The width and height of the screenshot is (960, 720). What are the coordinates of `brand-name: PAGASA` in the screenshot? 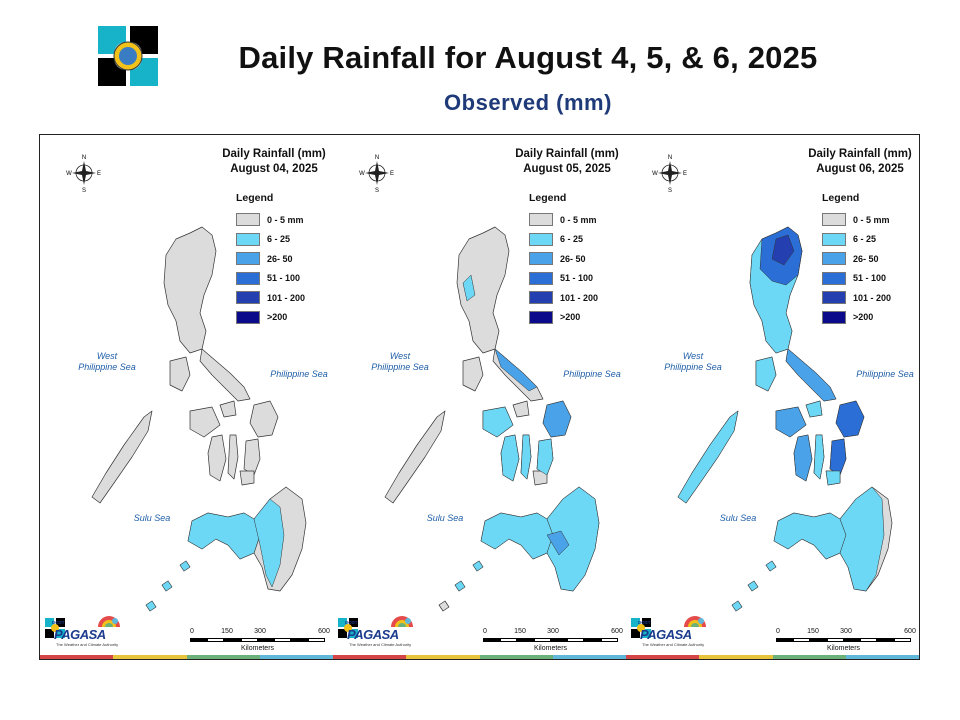 It's located at (373, 634).